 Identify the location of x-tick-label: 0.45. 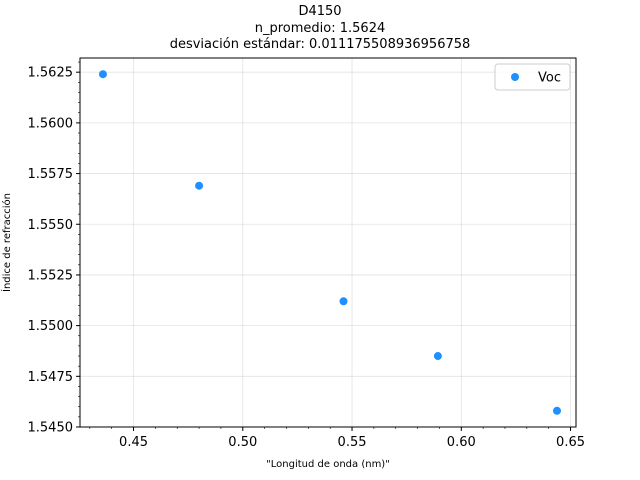
(133, 442).